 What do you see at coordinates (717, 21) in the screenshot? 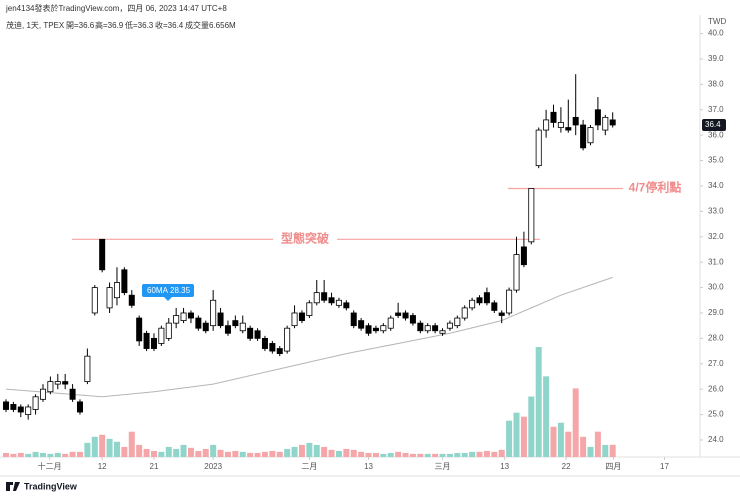
I see `currency: TWD` at bounding box center [717, 21].